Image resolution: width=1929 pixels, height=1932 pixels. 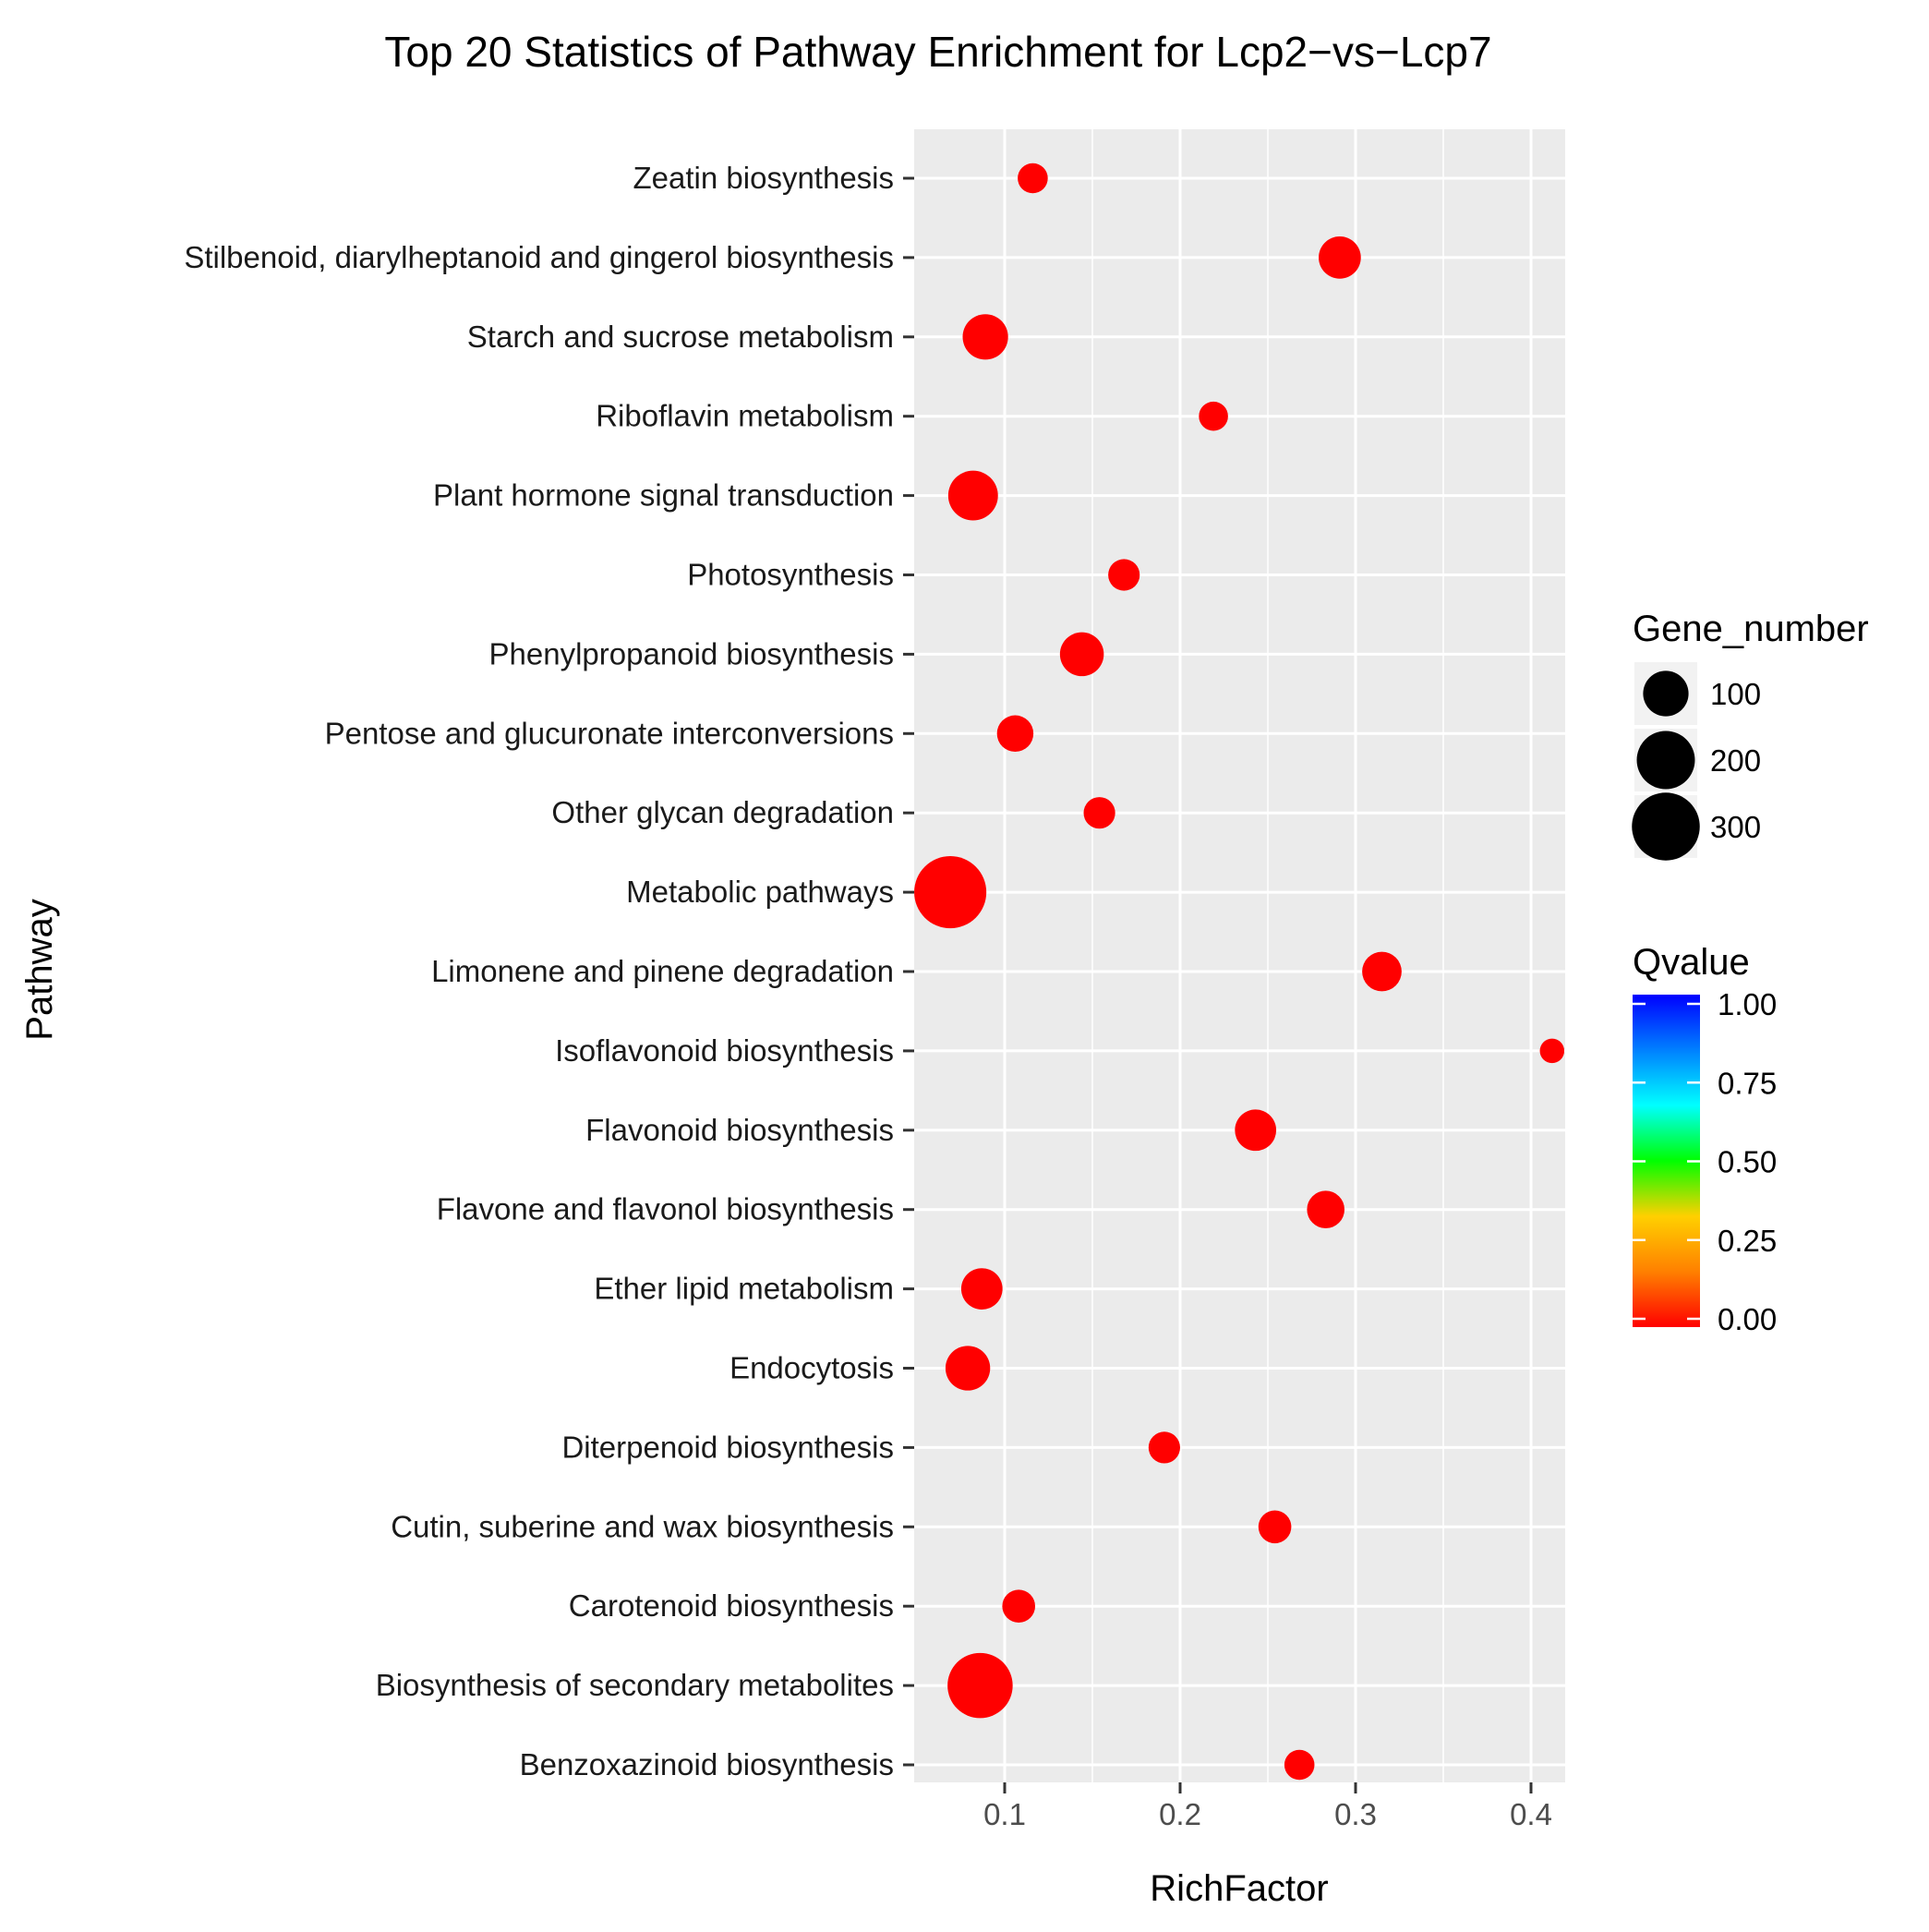 I want to click on y-tick-label: Zeatin biosynthesis, so click(x=764, y=178).